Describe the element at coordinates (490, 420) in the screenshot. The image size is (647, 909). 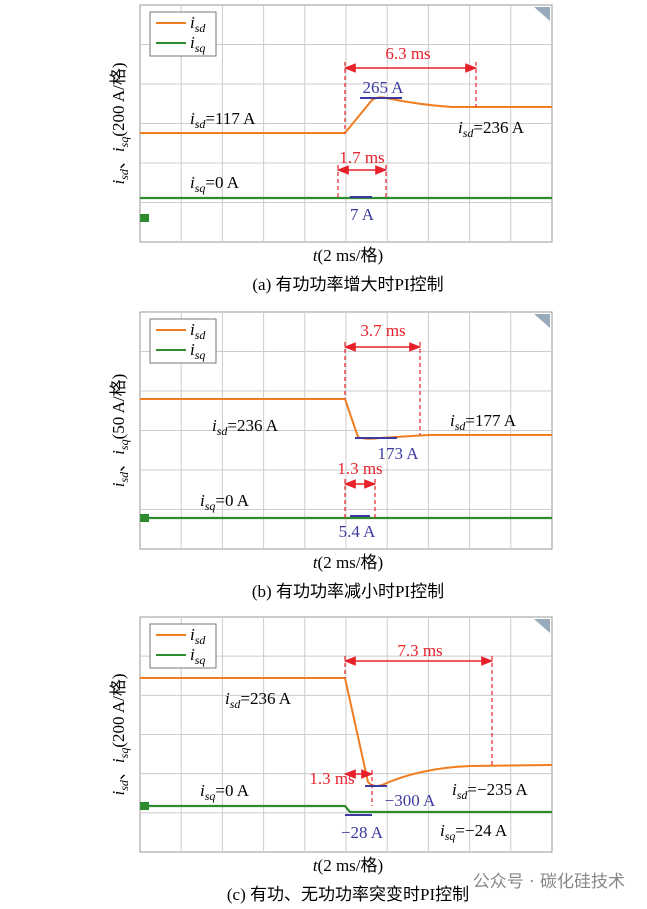
I see `text-part: =177 A` at that location.